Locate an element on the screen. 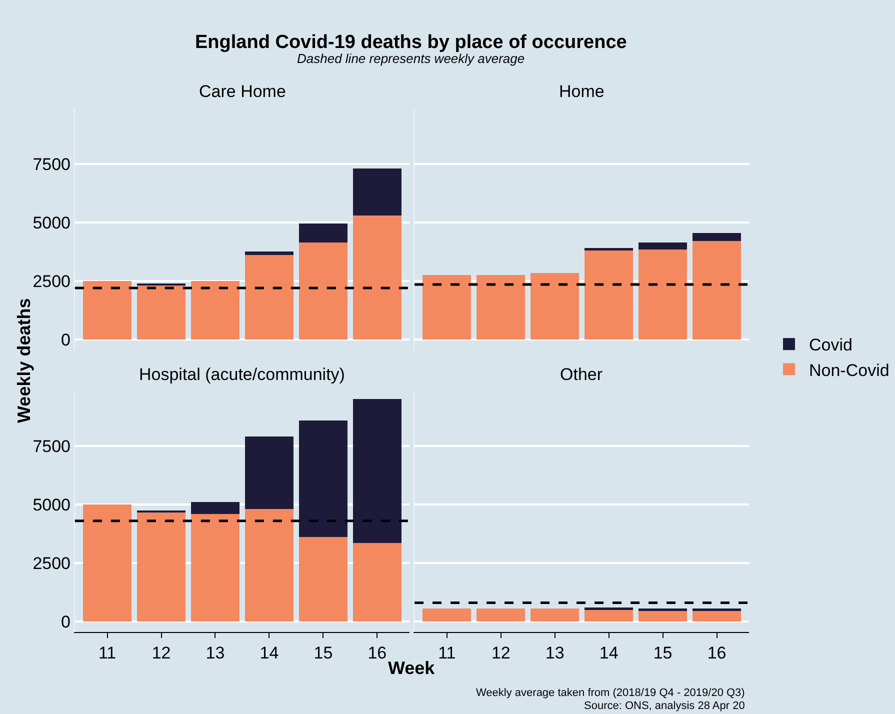 This screenshot has height=714, width=895. y-axis-title: Weekly deaths is located at coordinates (24, 360).